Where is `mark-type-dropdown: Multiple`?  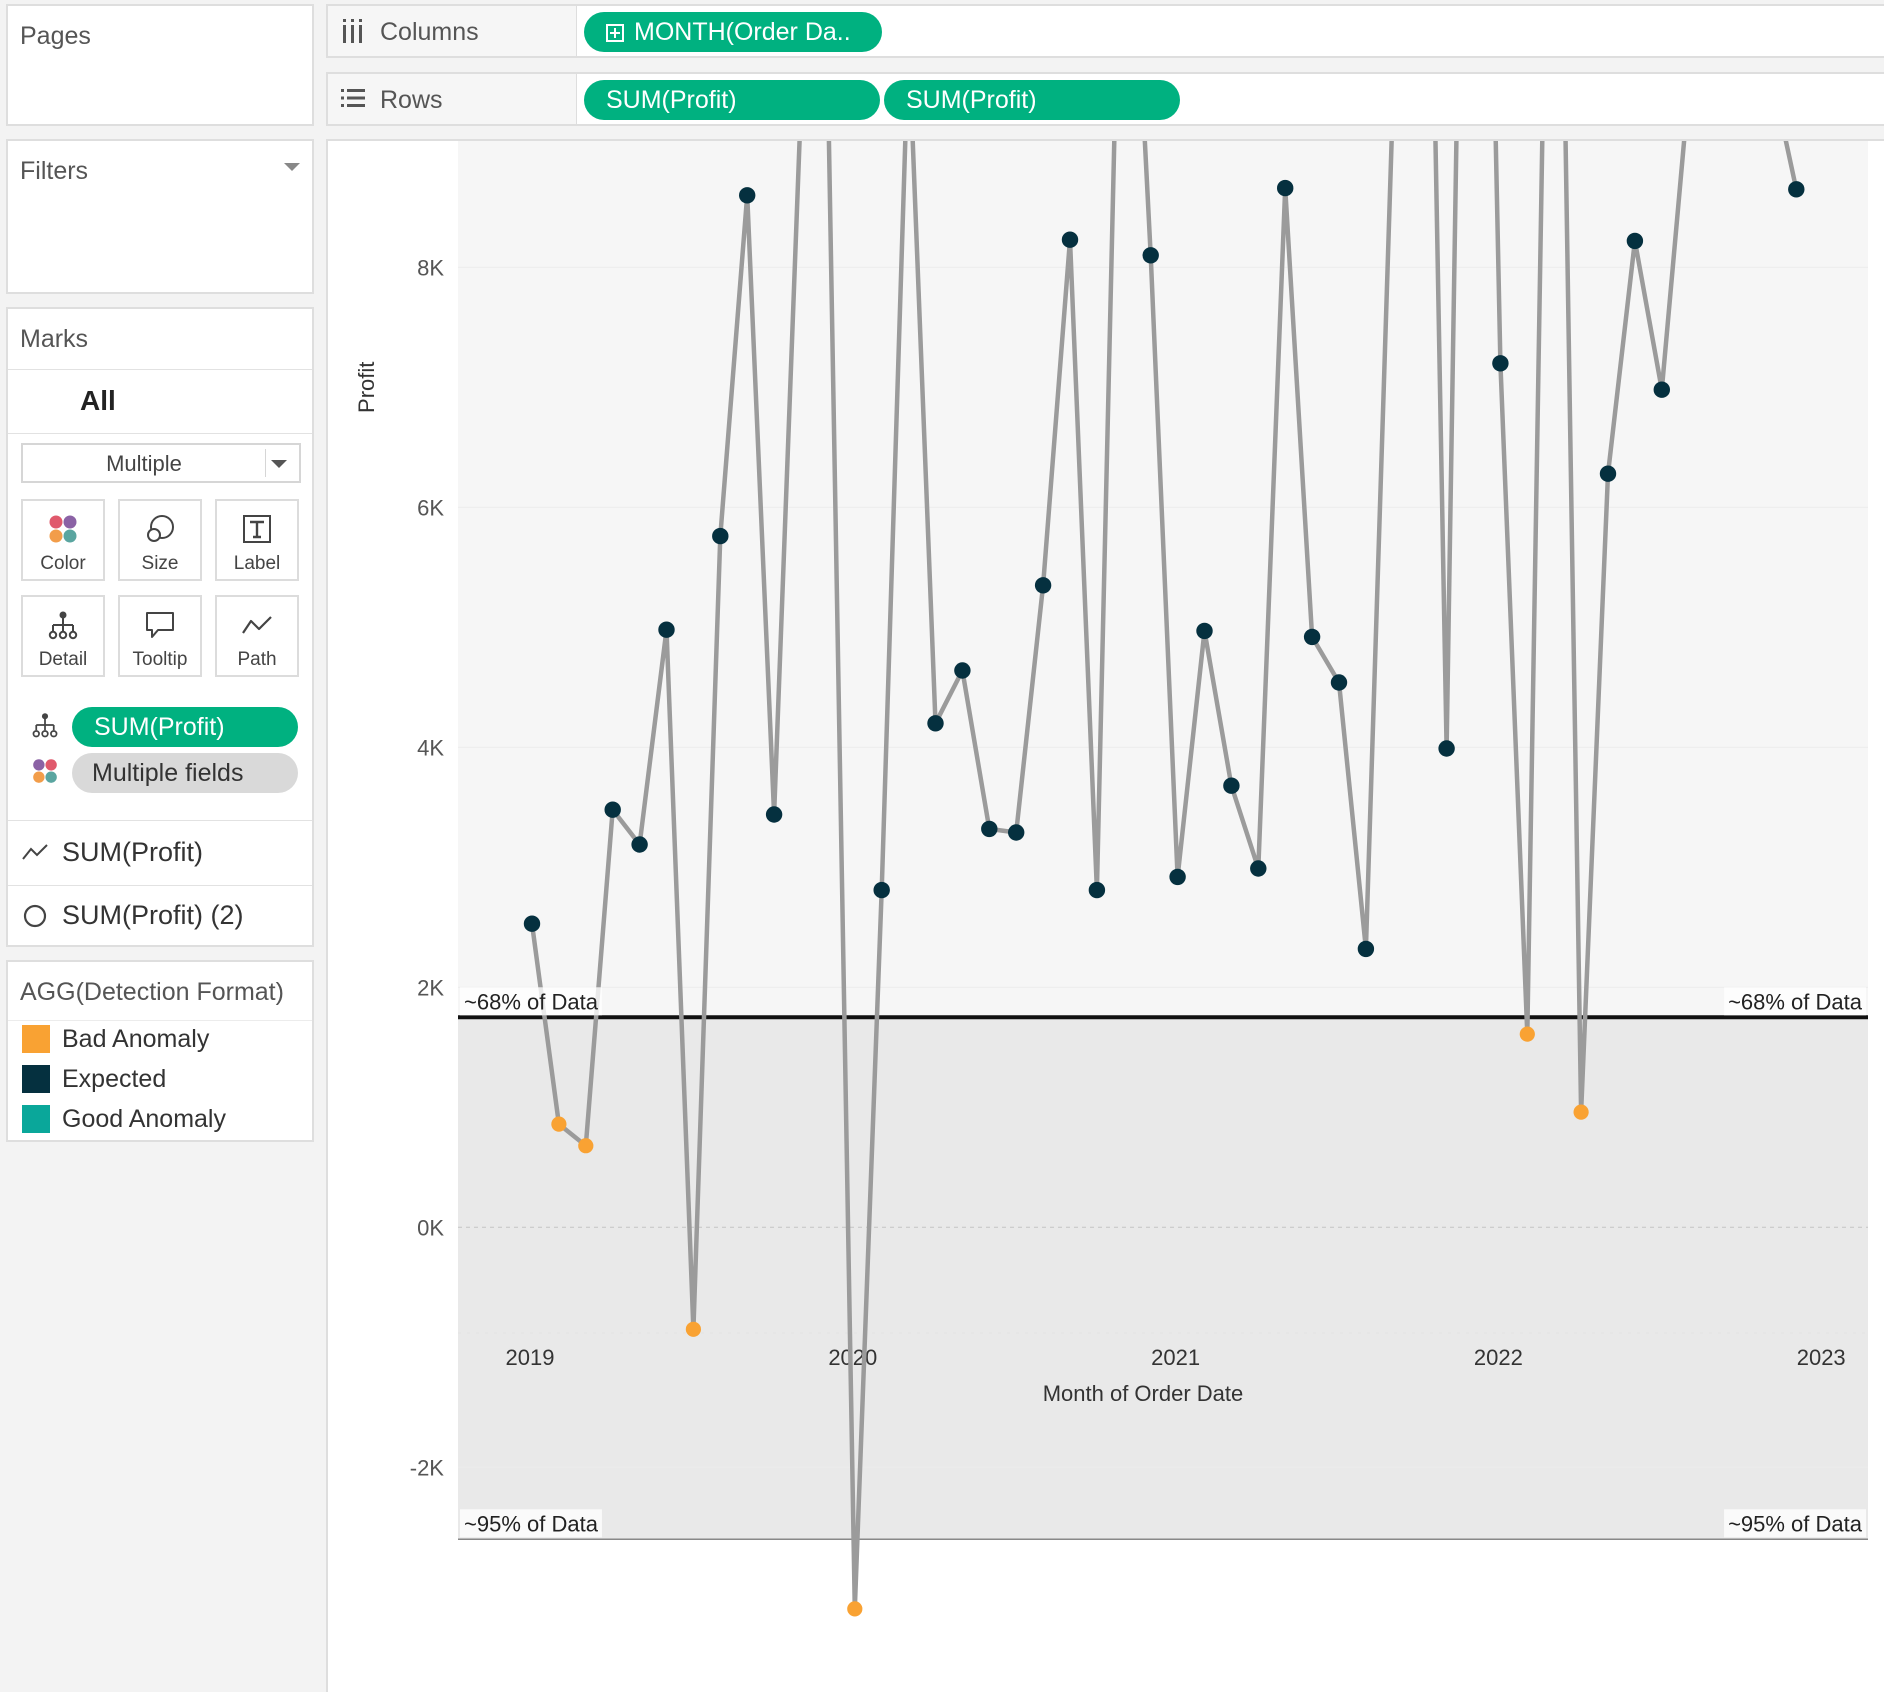
mark-type-dropdown: Multiple is located at coordinates (161, 463).